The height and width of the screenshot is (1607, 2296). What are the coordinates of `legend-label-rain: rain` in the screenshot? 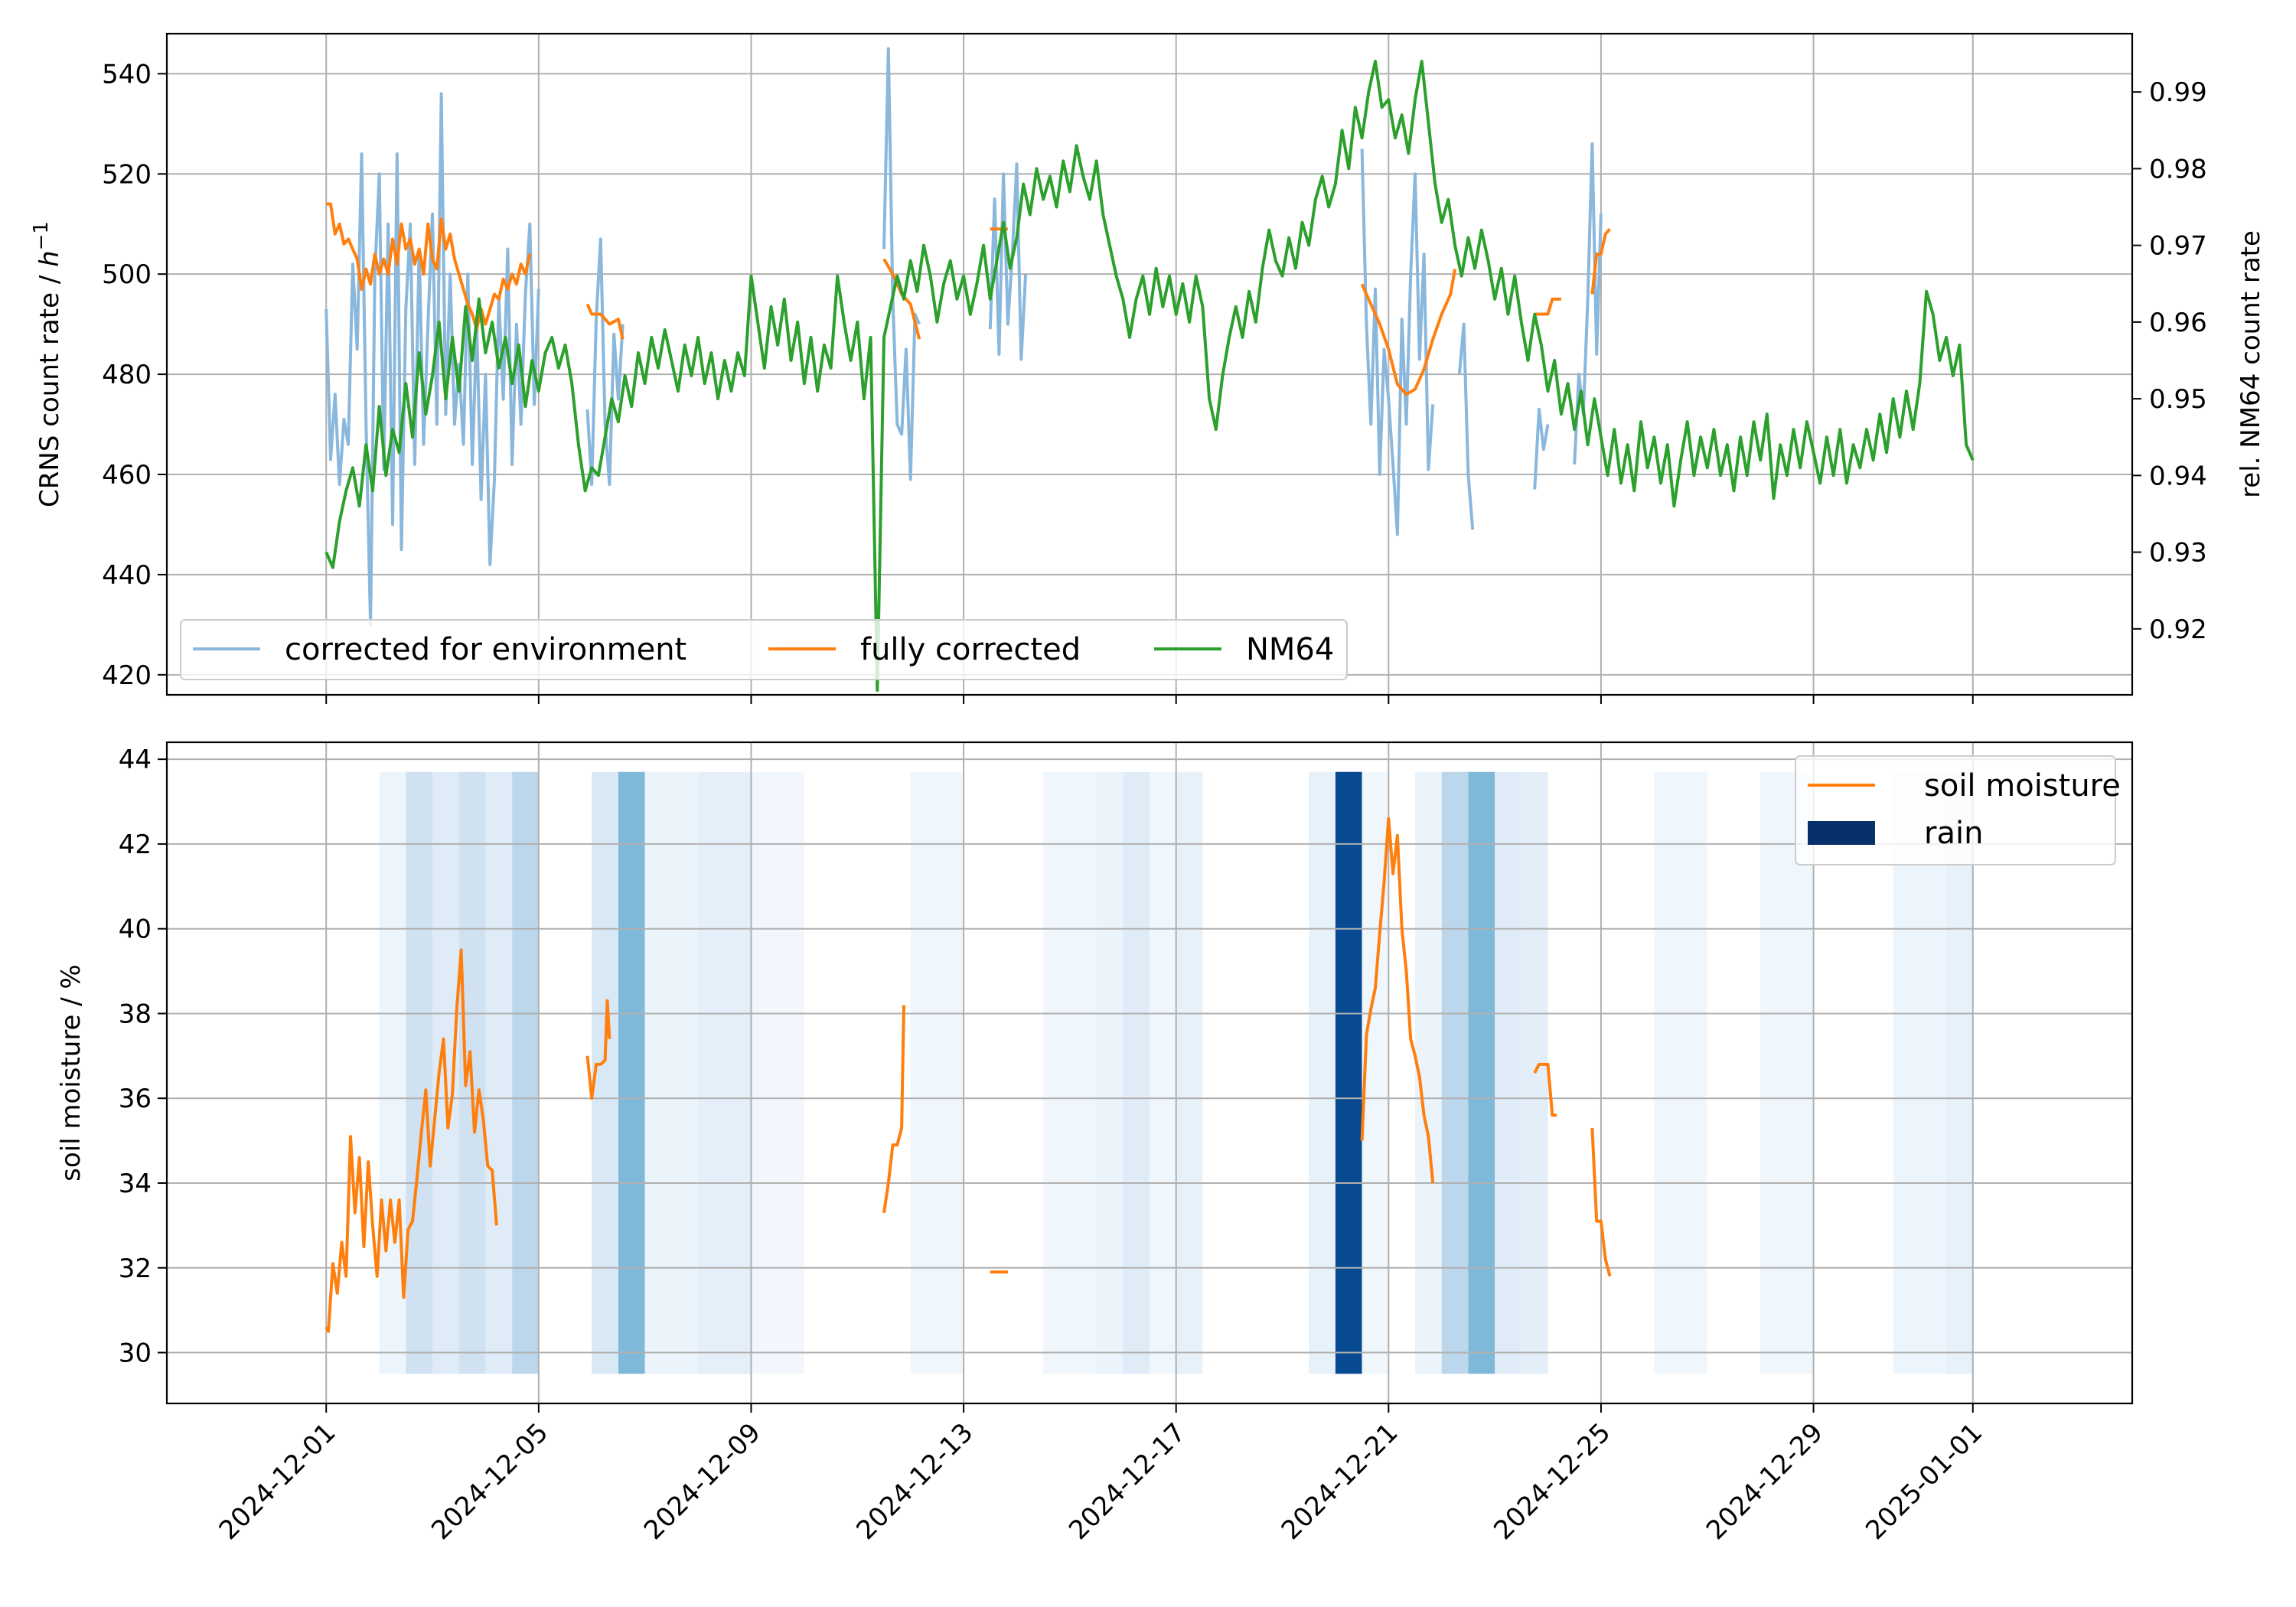 It's located at (1953, 834).